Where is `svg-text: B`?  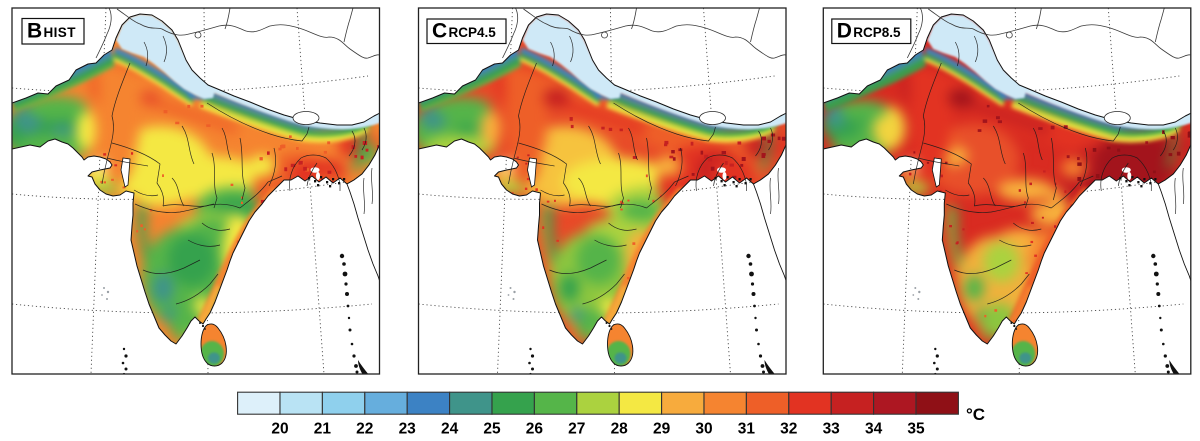 svg-text: B is located at coordinates (34, 31).